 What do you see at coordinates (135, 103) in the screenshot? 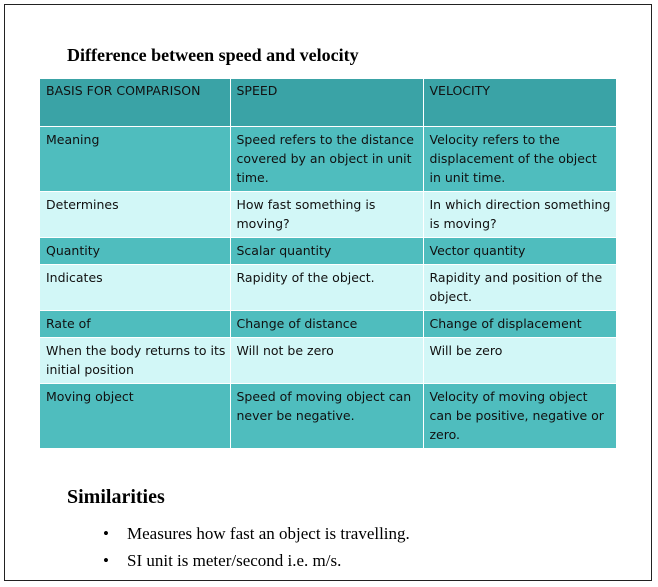
I see `header-basis: BASIS FOR COMPARISON` at bounding box center [135, 103].